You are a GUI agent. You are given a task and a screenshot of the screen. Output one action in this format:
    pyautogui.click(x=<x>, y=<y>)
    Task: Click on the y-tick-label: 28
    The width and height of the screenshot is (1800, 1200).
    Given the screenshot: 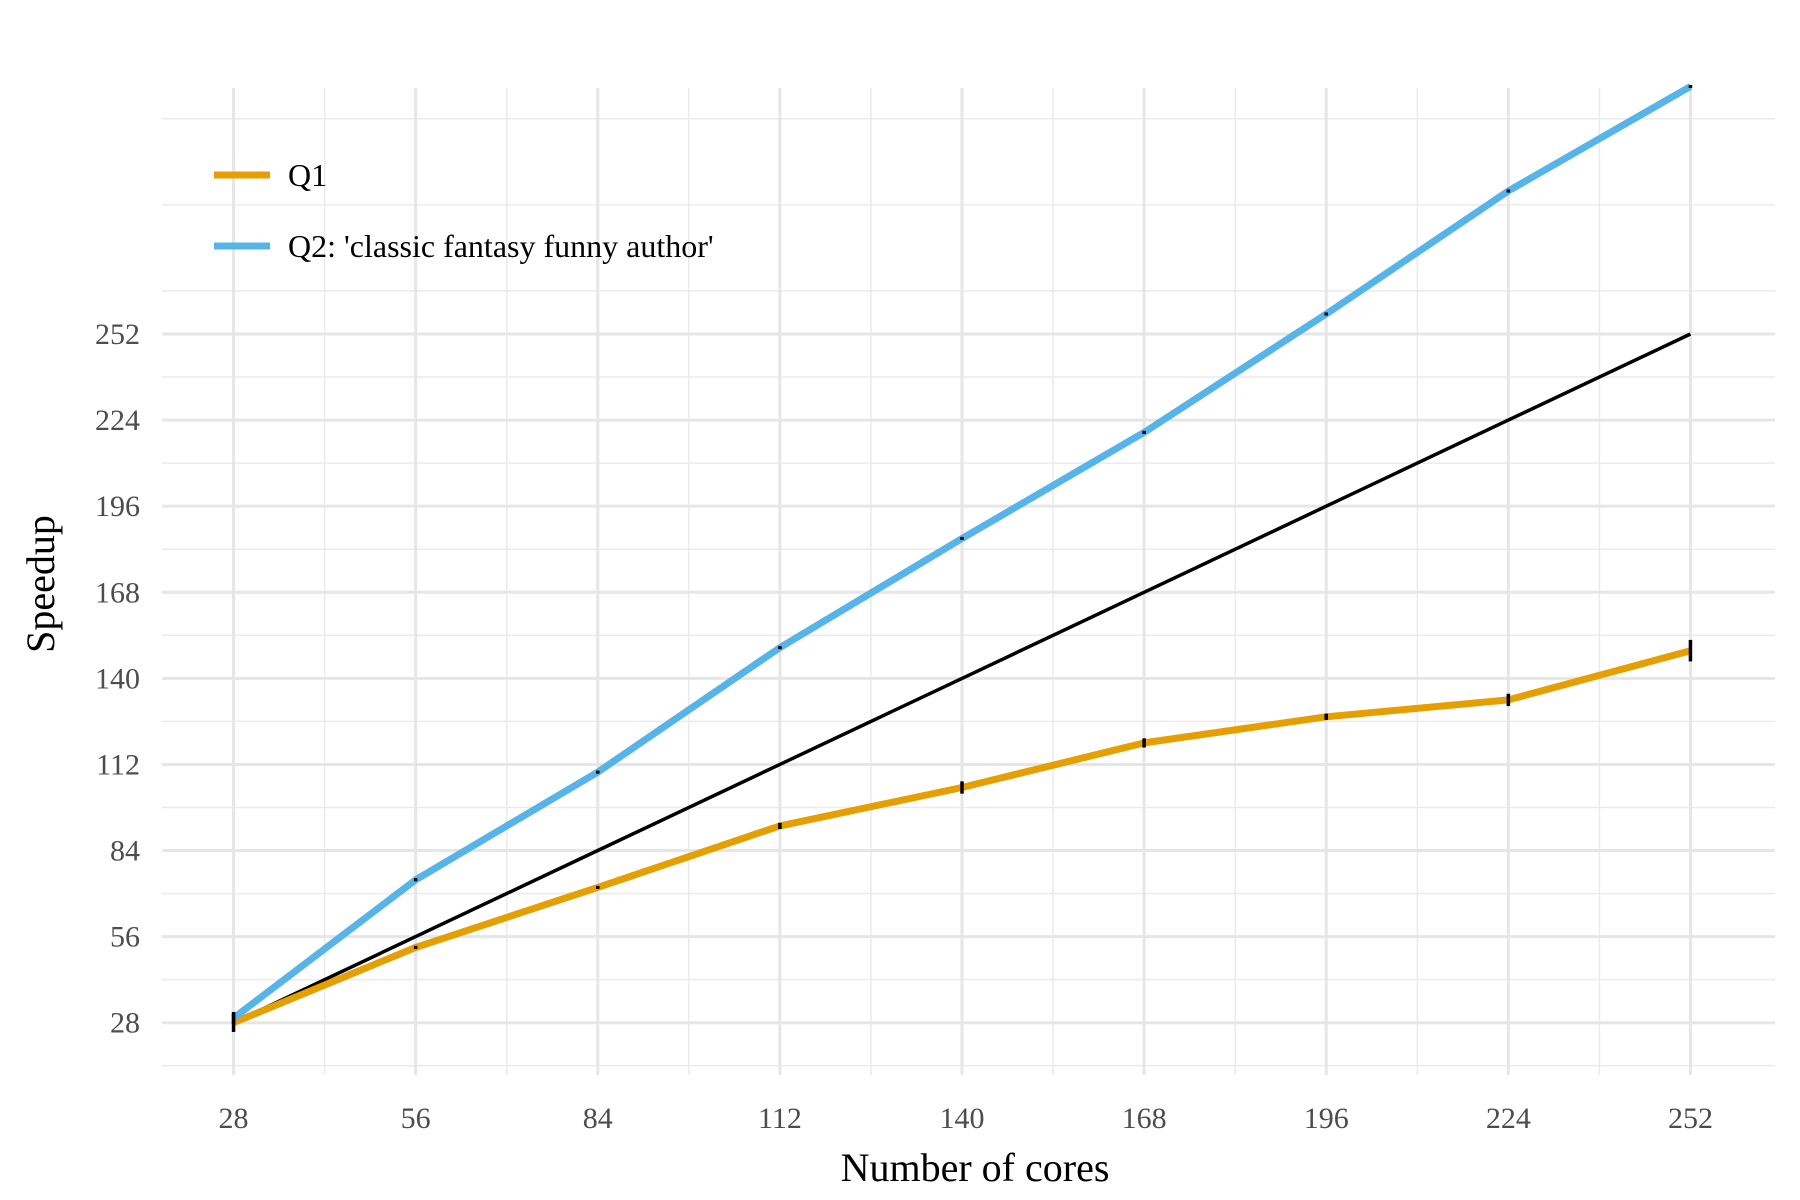 What is the action you would take?
    pyautogui.click(x=125, y=1023)
    